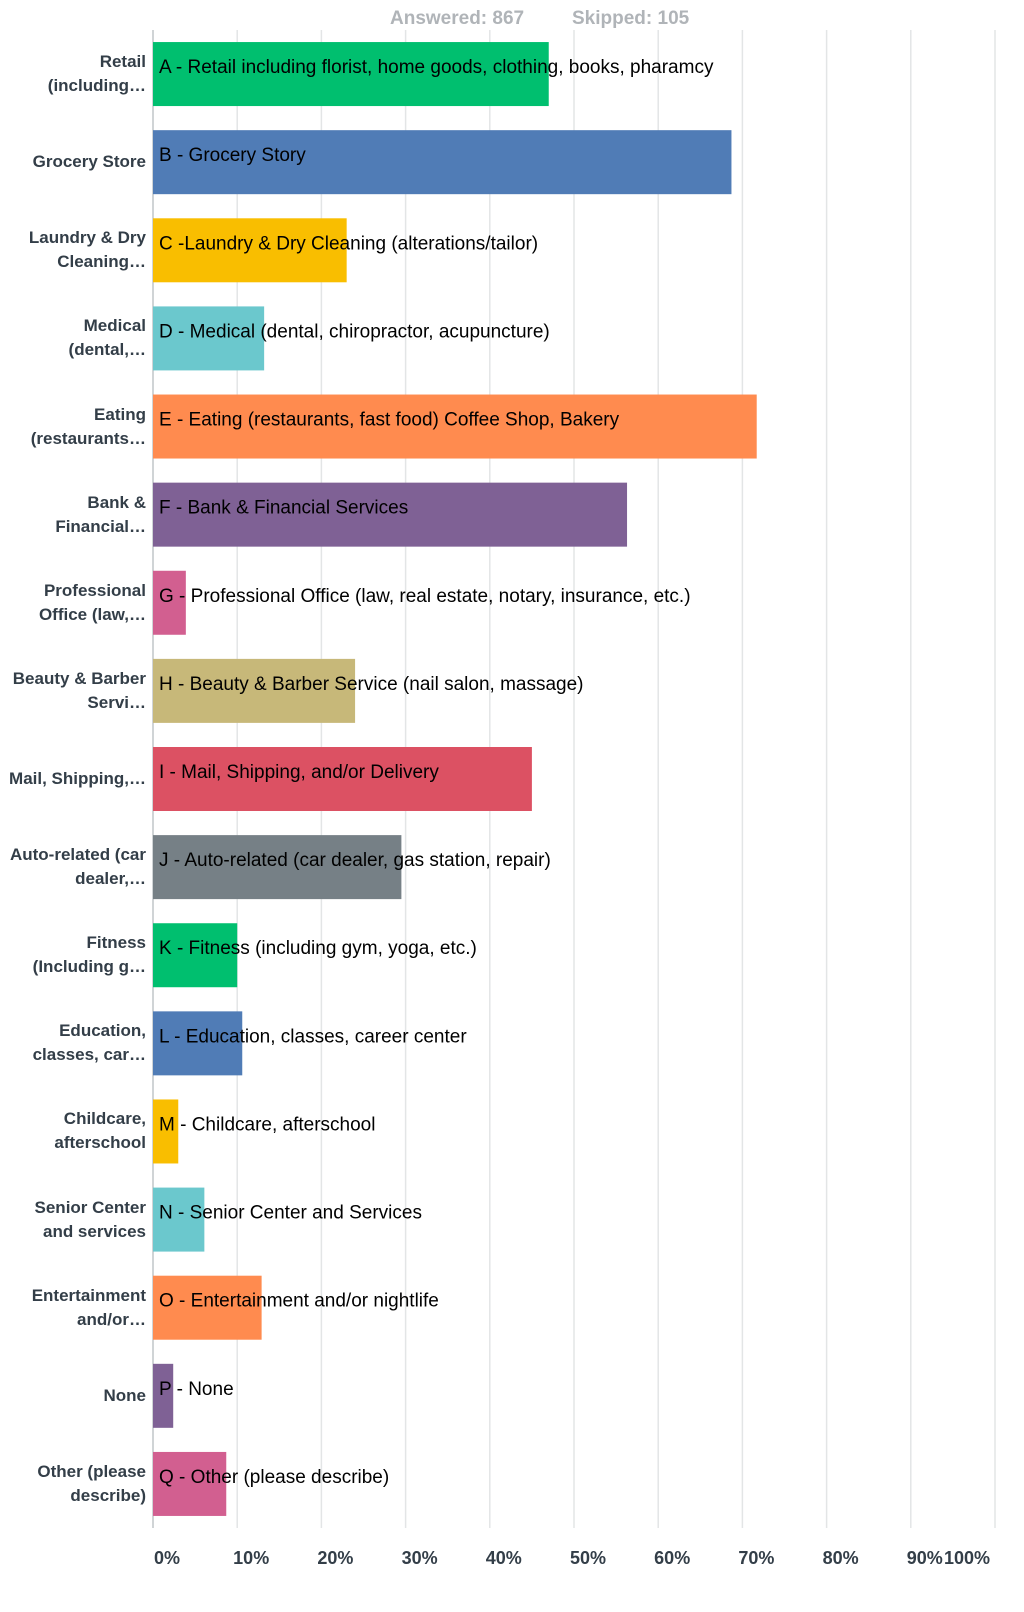  I want to click on bar-label: Q - Other (please describe), so click(274, 1477).